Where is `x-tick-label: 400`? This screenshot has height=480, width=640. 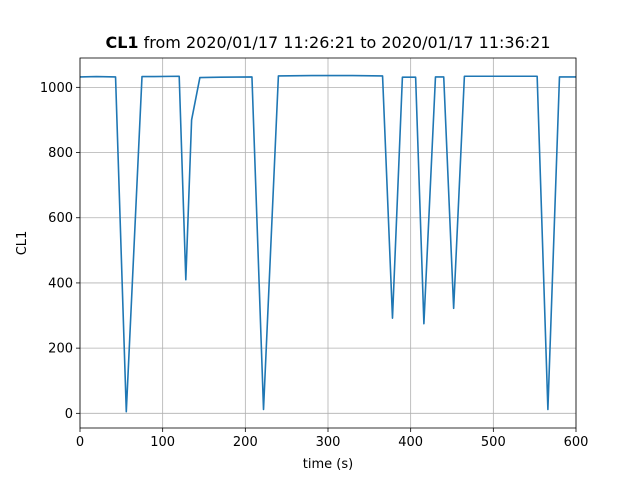 x-tick-label: 400 is located at coordinates (410, 442).